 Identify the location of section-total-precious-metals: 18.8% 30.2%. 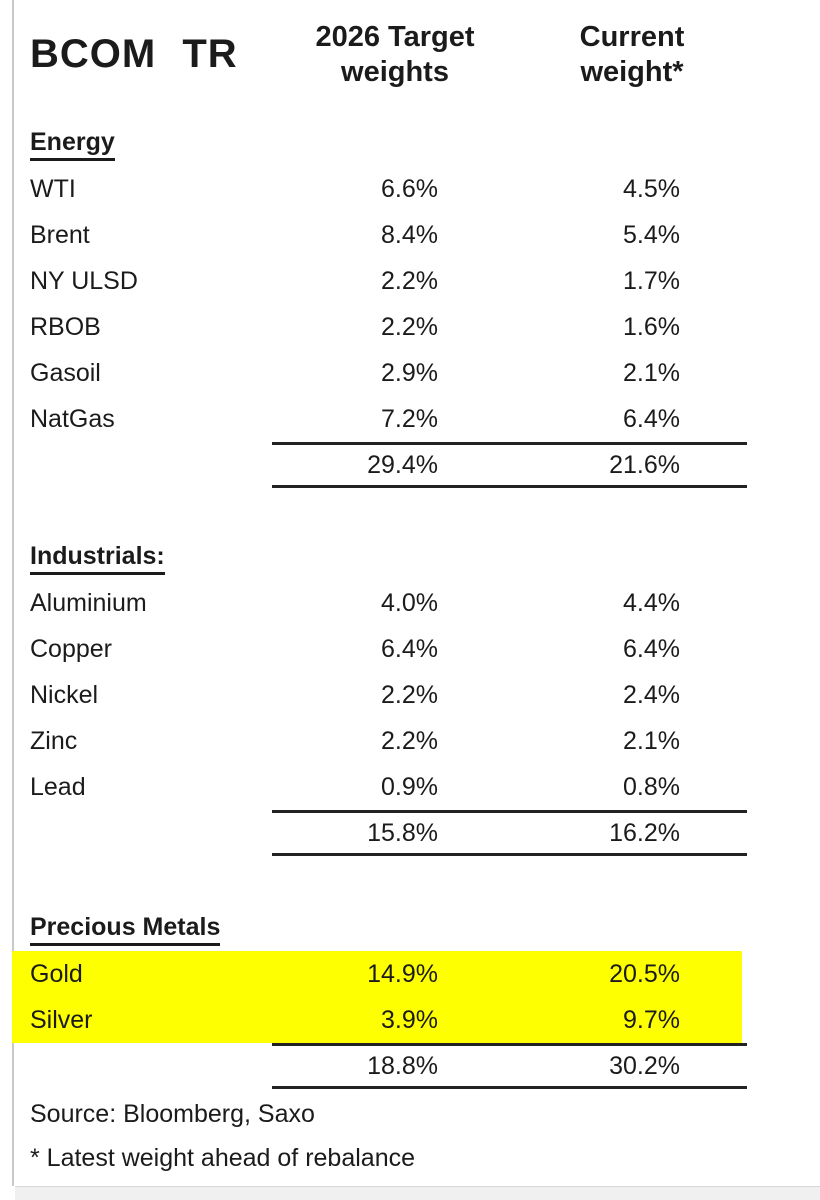
(509, 1066).